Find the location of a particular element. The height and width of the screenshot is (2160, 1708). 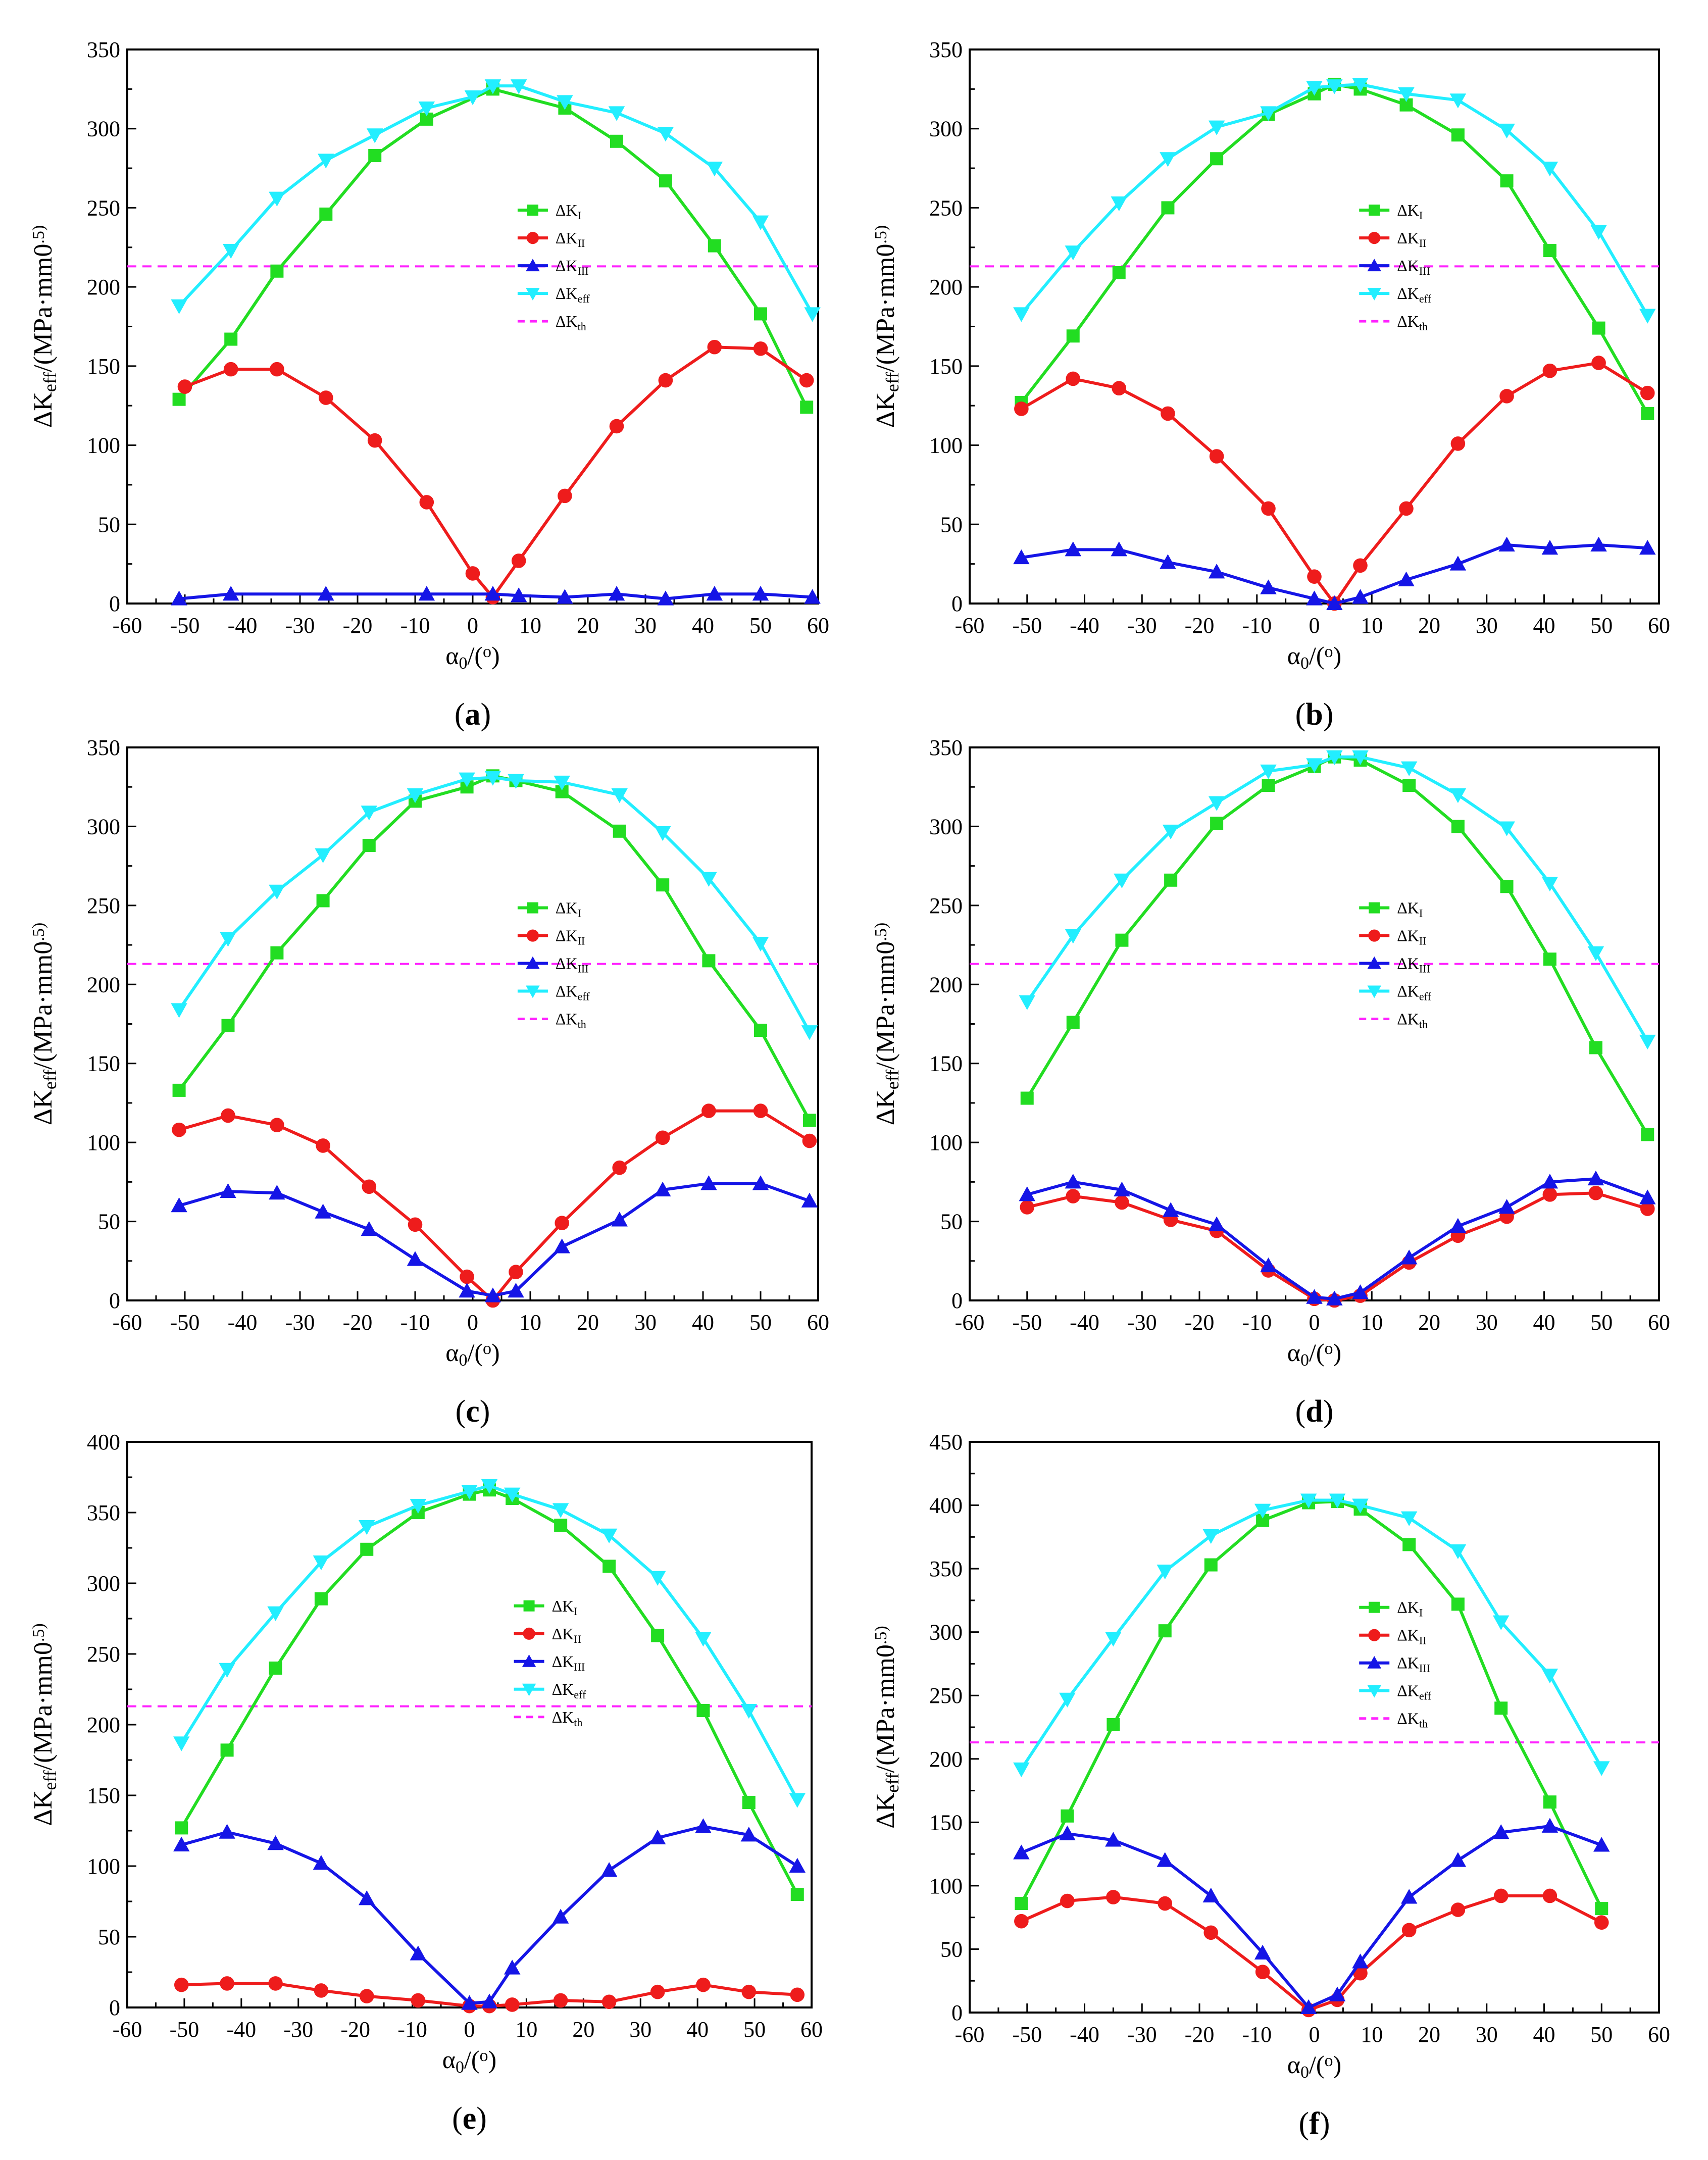

legend-label: ΔKth is located at coordinates (571, 1020).